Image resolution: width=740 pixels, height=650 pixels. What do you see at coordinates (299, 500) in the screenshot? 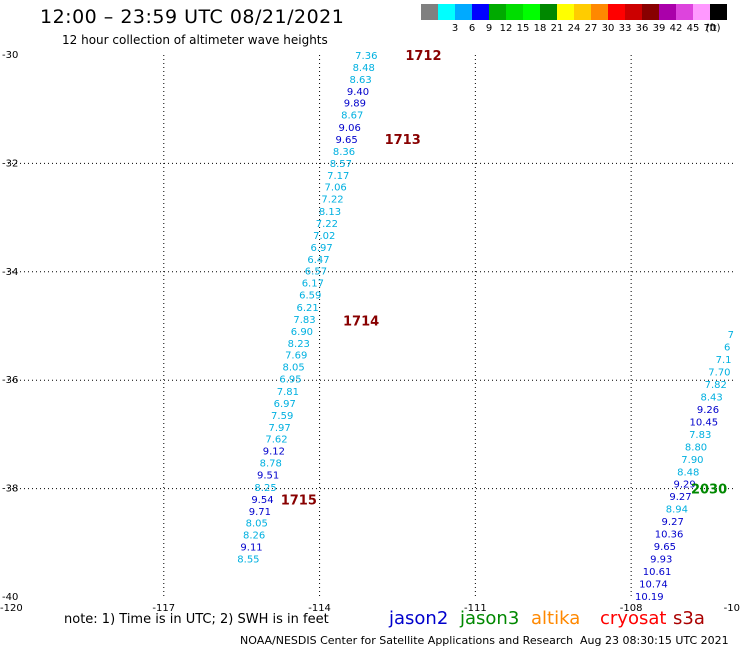
I see `time-label: 1715` at bounding box center [299, 500].